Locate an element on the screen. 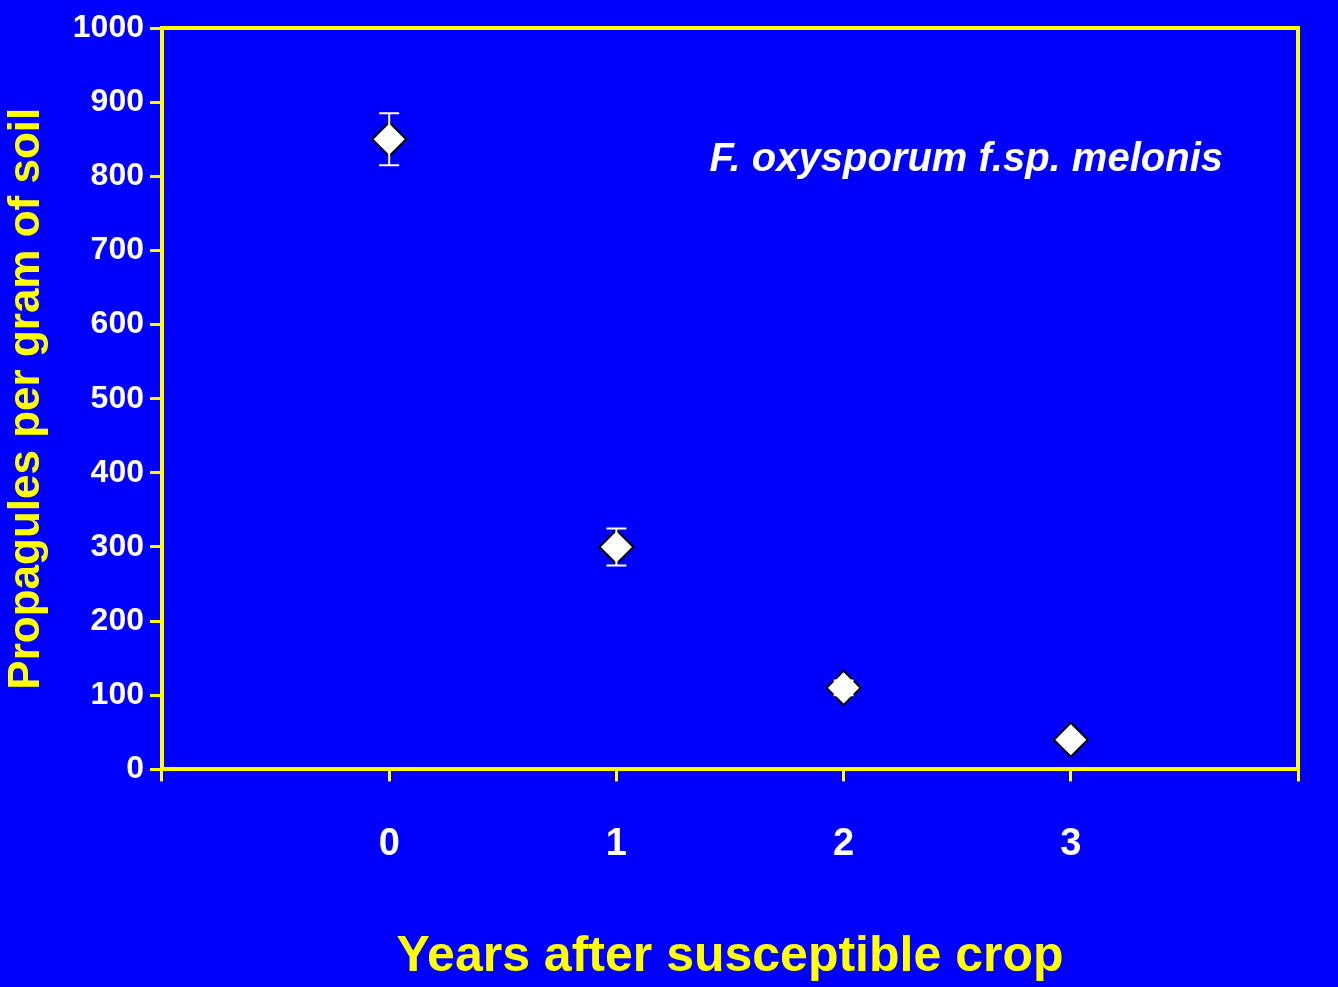  y-tick-label: 700 is located at coordinates (117, 248).